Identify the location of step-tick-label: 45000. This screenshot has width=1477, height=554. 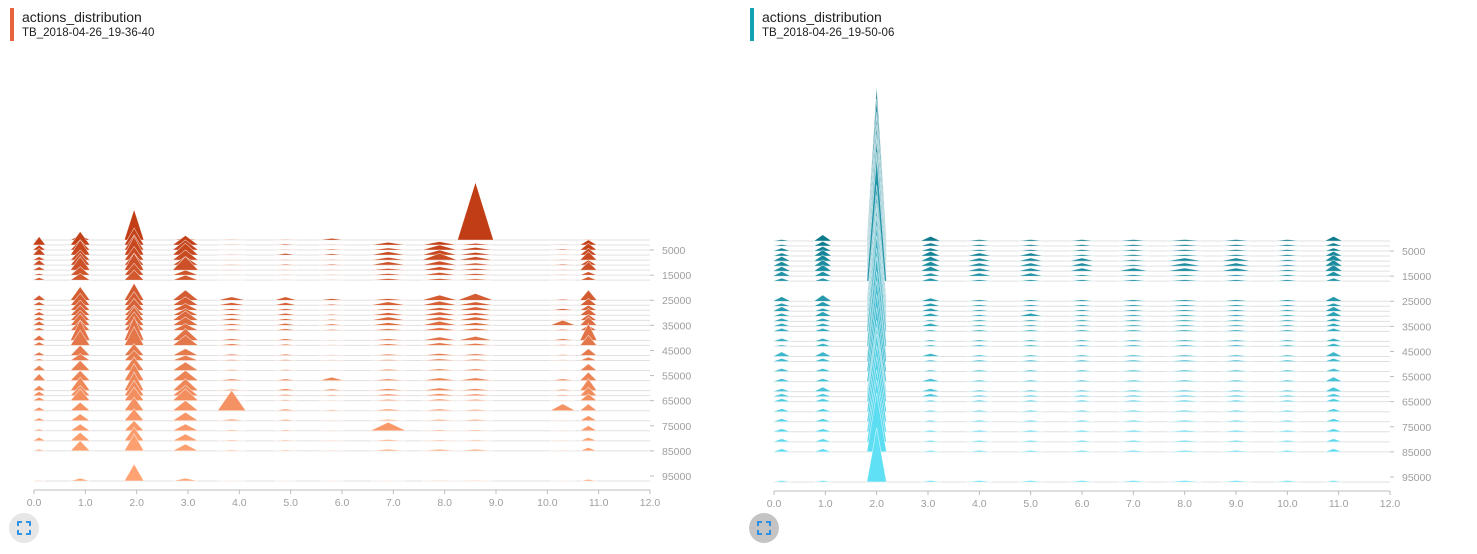
(676, 351).